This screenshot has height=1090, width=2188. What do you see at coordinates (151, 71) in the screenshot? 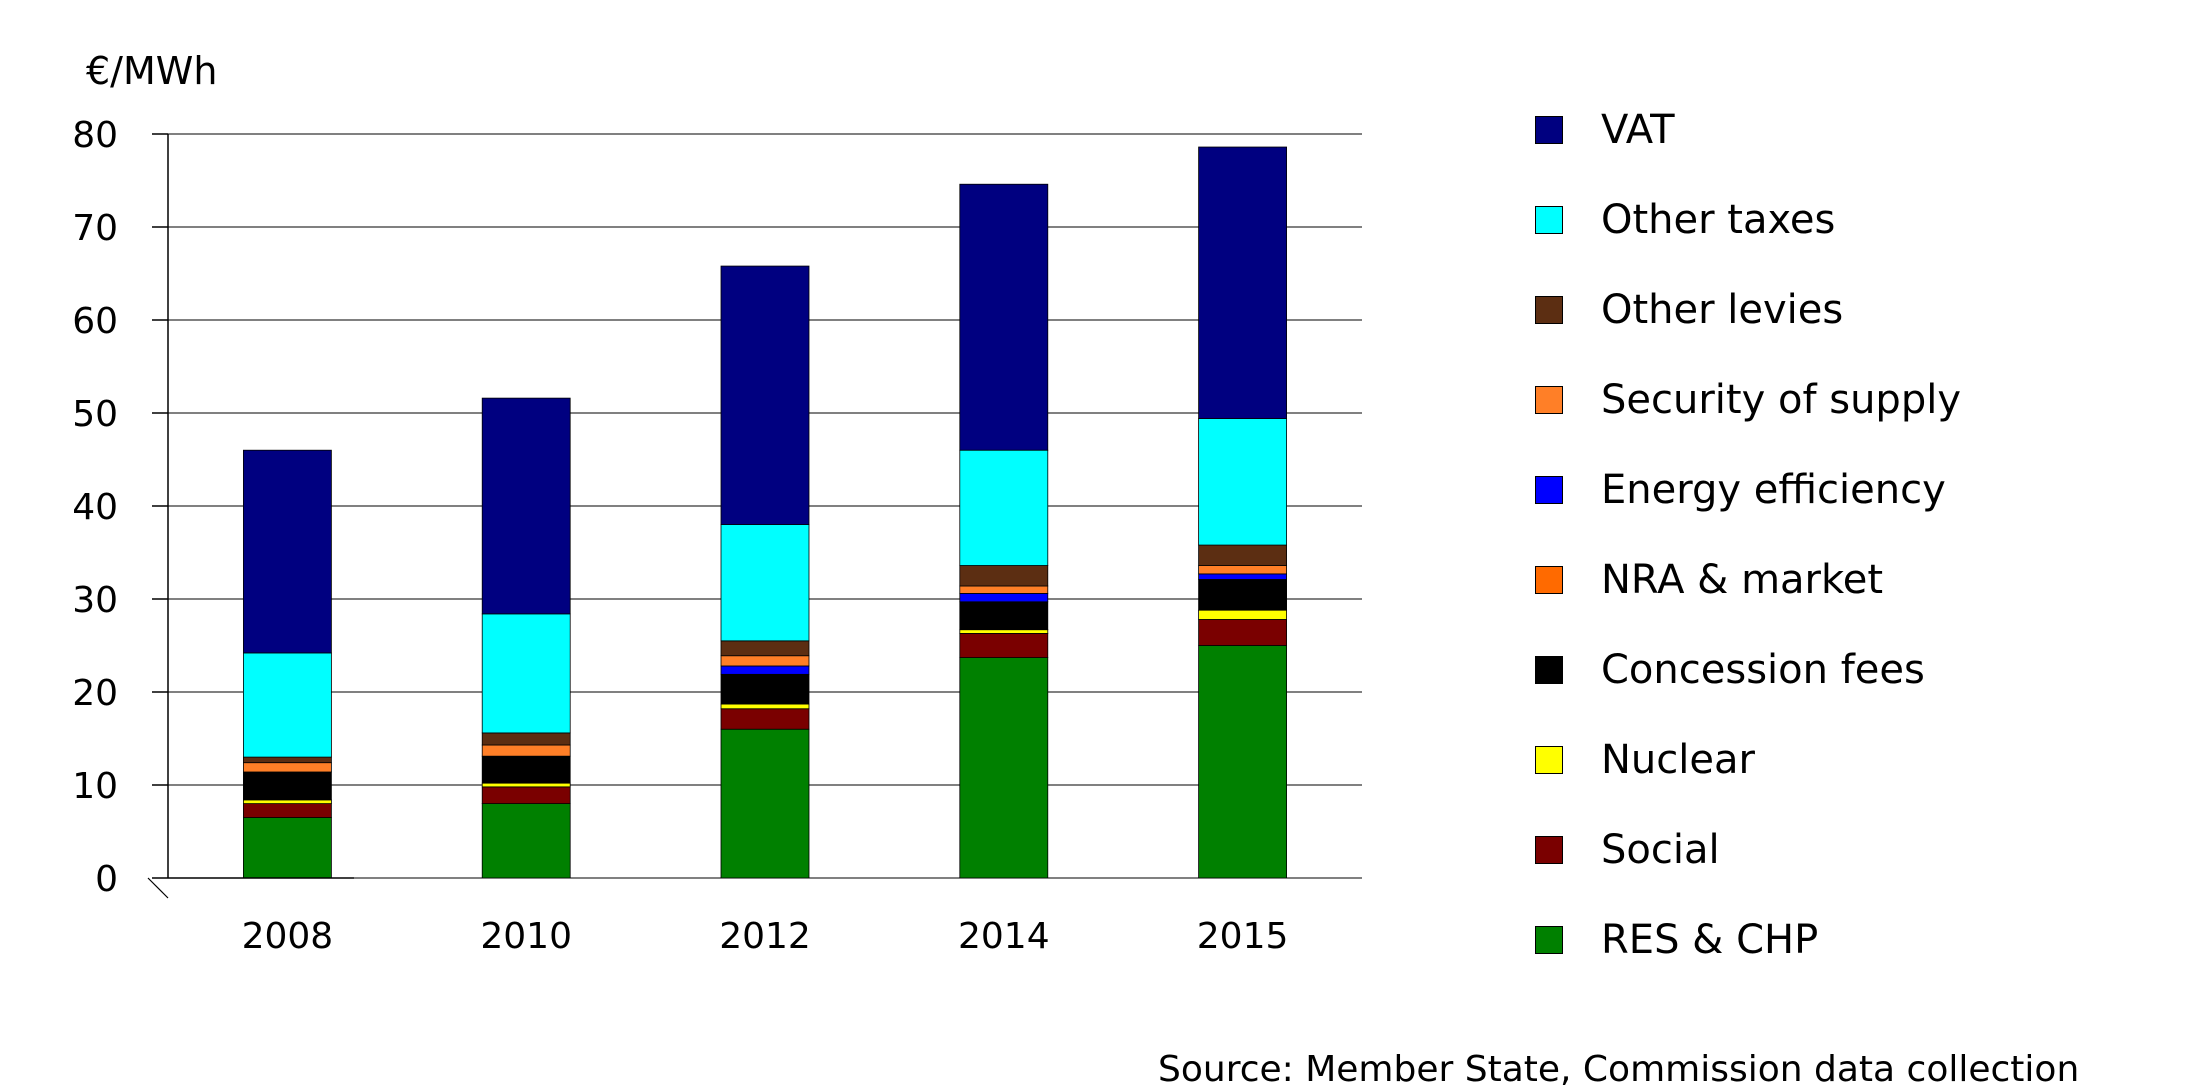
I see `y-unit-label: €/MWh` at bounding box center [151, 71].